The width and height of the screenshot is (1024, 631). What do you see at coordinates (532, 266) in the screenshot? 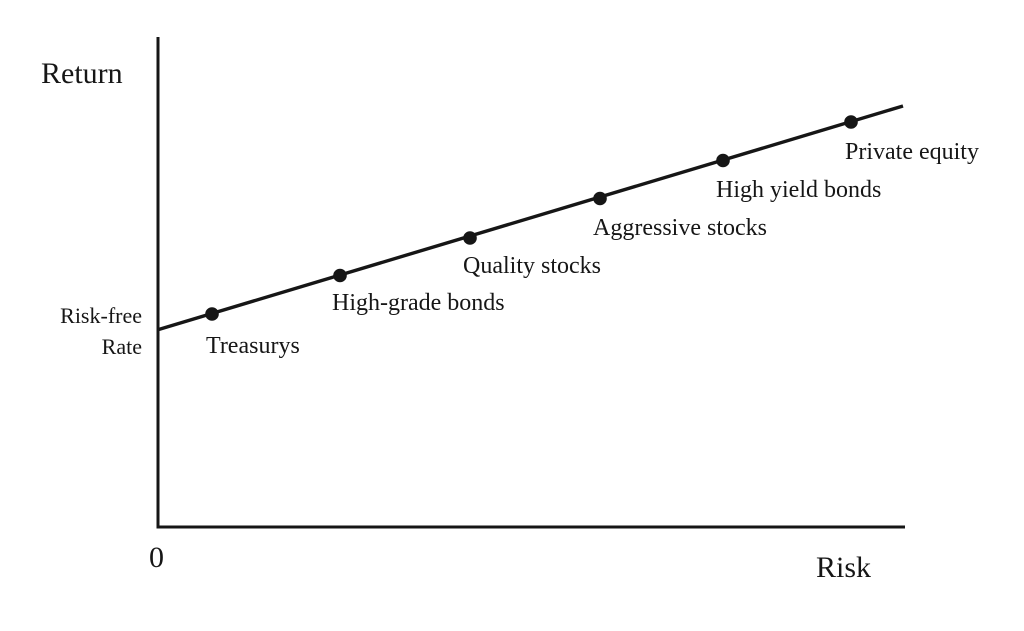
I see `point-label-quality-stocks: Quality stocks` at bounding box center [532, 266].